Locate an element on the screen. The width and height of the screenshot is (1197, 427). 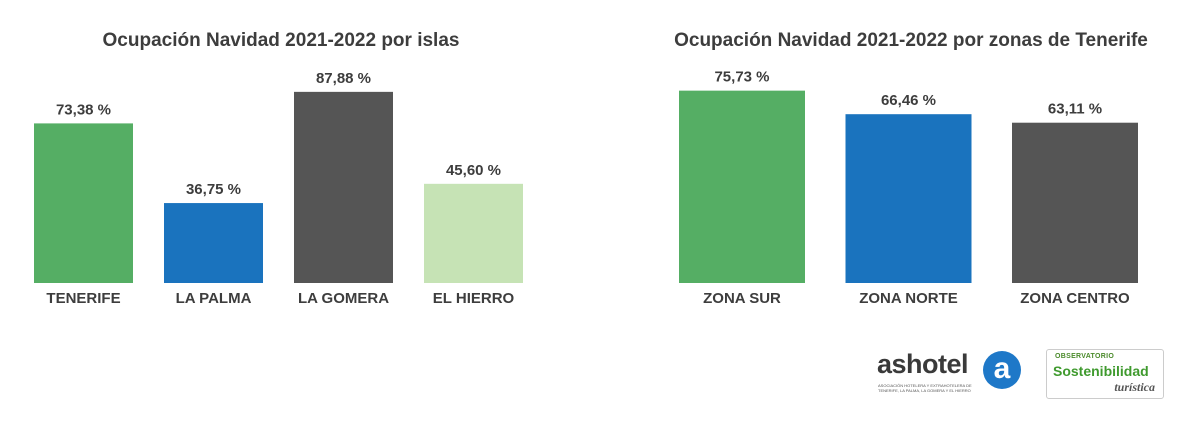
value-label-zona-centro: 63,11 % is located at coordinates (1075, 109).